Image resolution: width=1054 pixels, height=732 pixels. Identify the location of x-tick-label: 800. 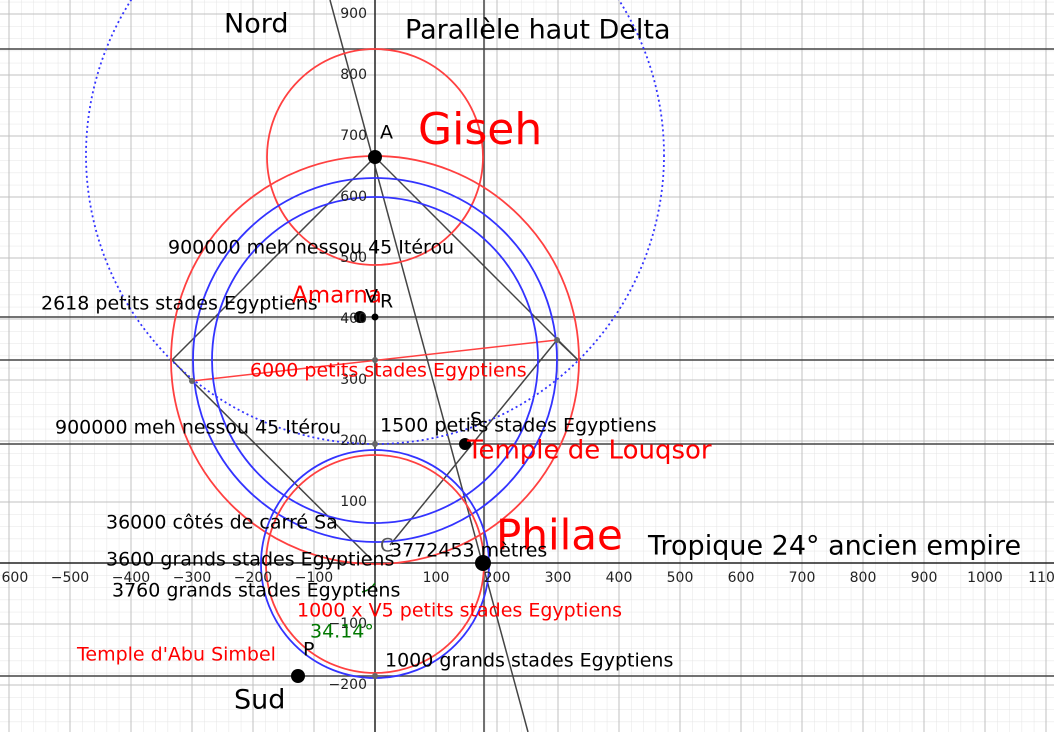
(863, 578).